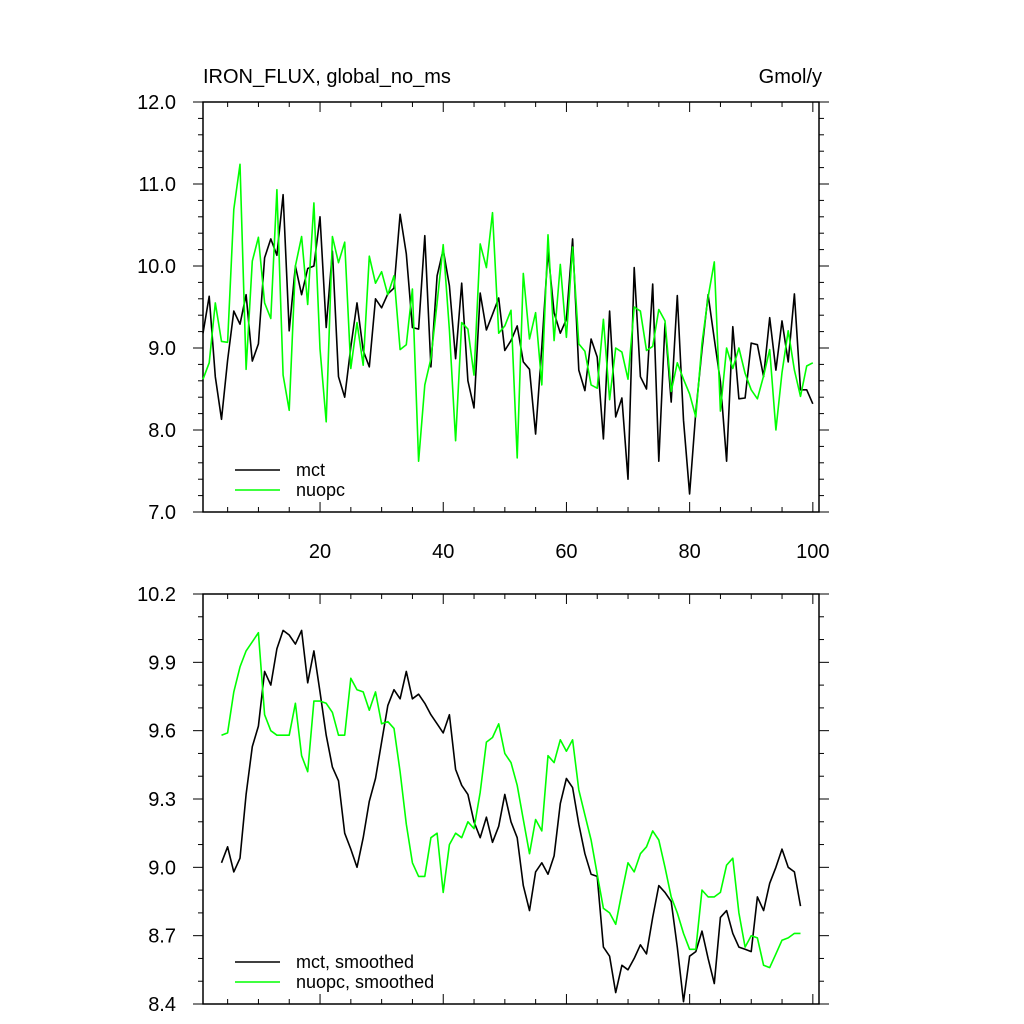 This screenshot has width=1024, height=1024. What do you see at coordinates (812, 552) in the screenshot?
I see `top-x-tick-label: 100` at bounding box center [812, 552].